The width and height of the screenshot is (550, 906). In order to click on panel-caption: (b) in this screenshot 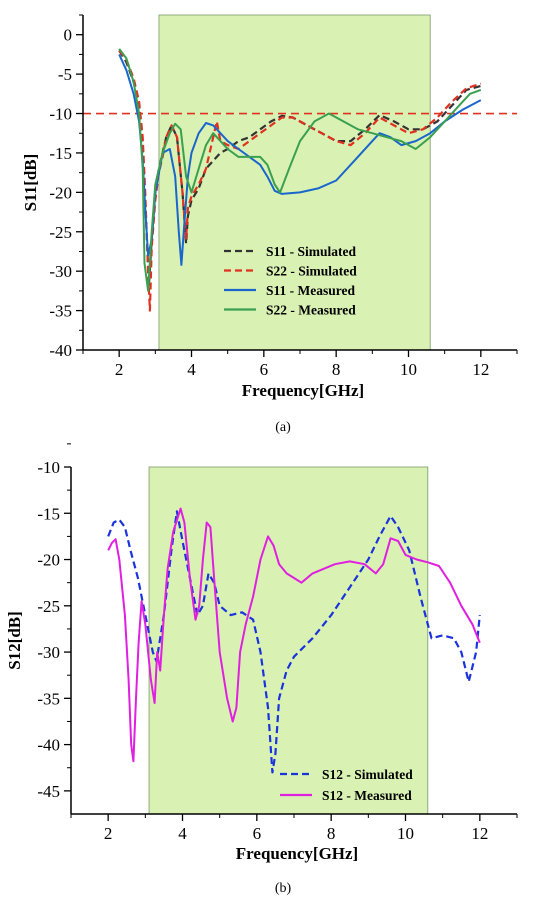, I will do `click(283, 888)`.